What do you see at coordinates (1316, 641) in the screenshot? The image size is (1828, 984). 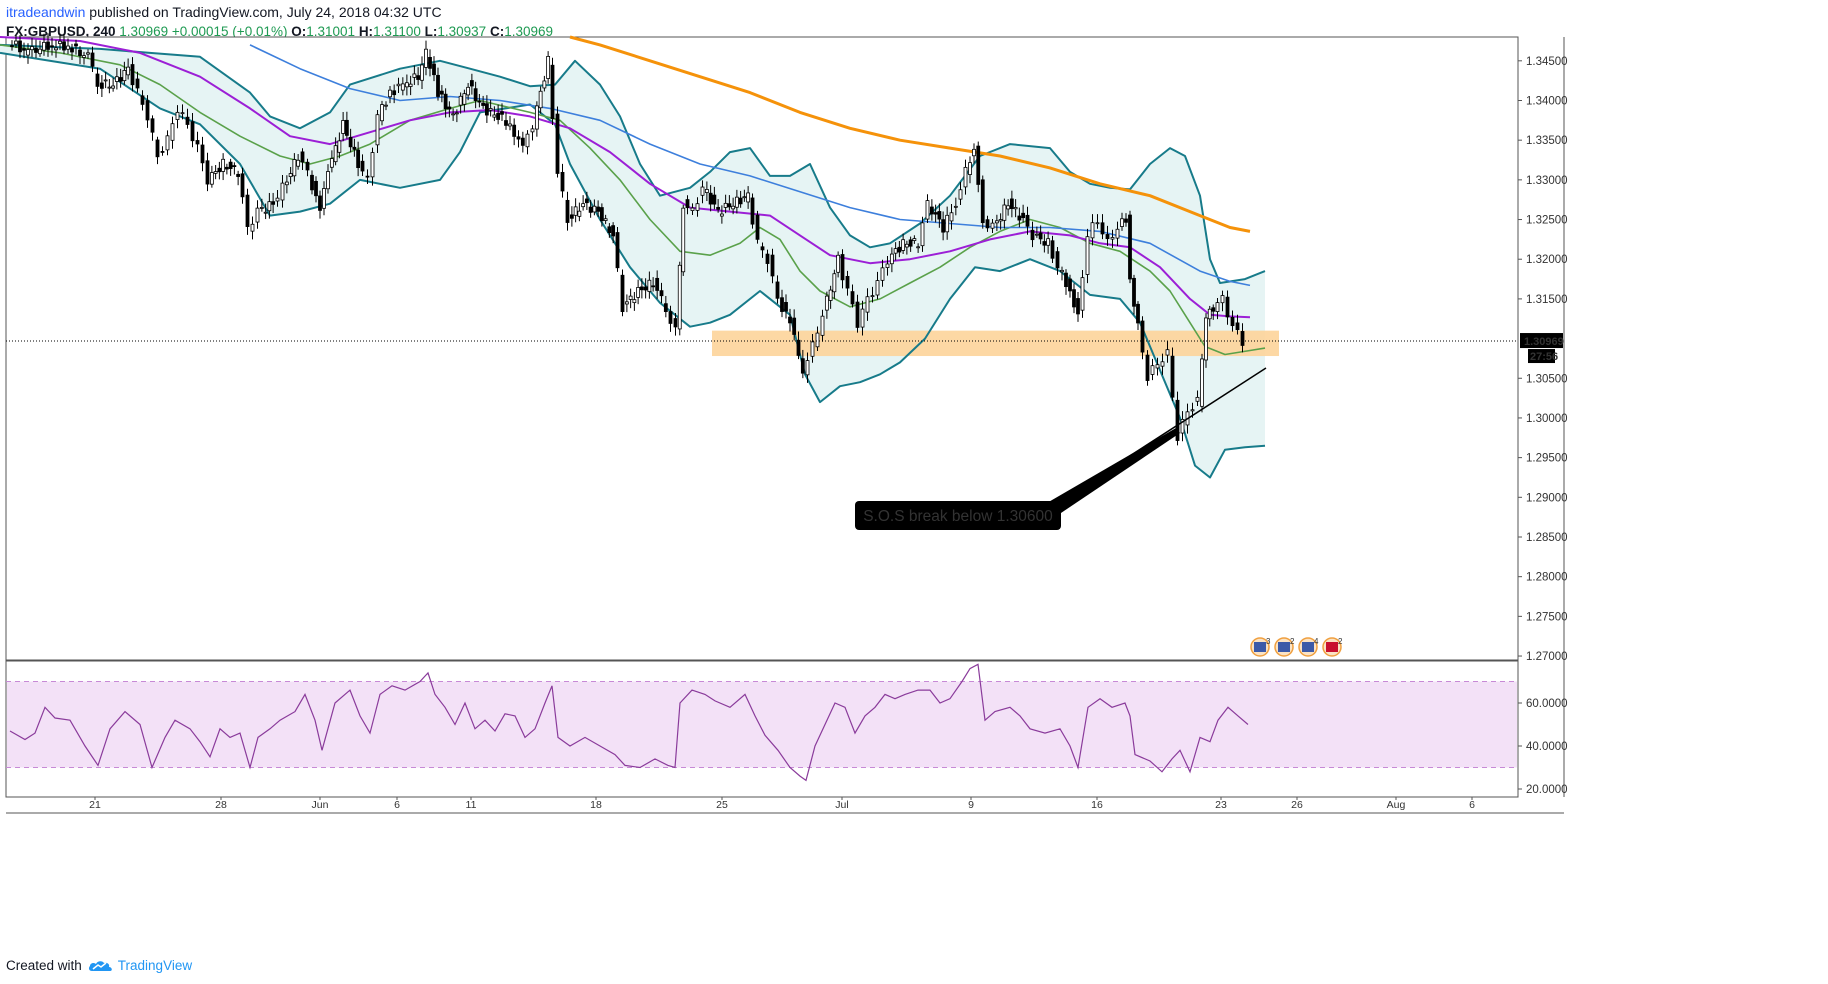 I see `event-count: 4` at bounding box center [1316, 641].